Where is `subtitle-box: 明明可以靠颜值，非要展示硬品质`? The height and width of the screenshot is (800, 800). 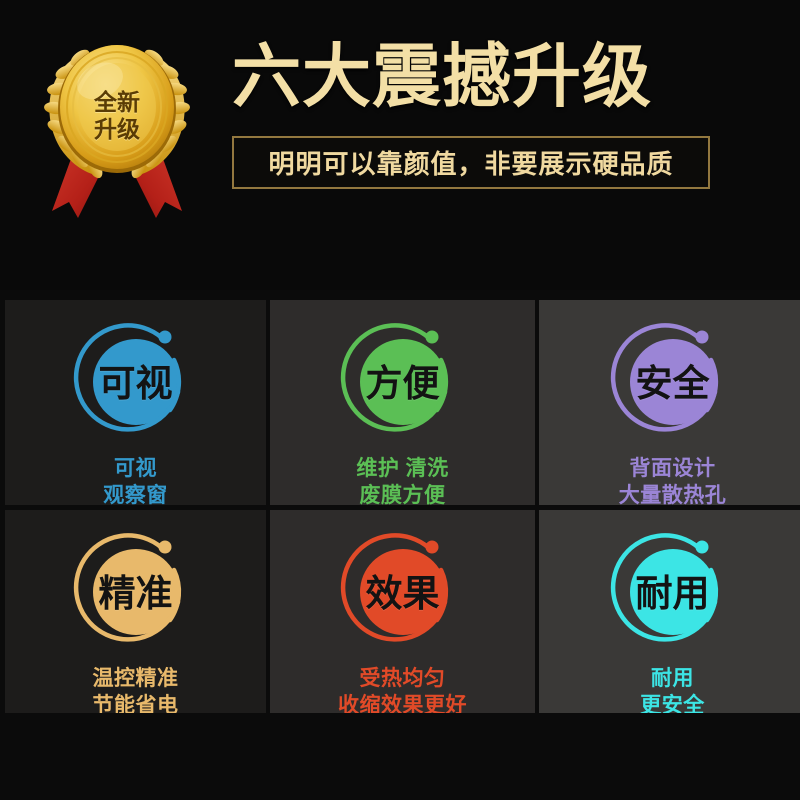
subtitle-box: 明明可以靠颜值，非要展示硬品质 is located at coordinates (471, 163).